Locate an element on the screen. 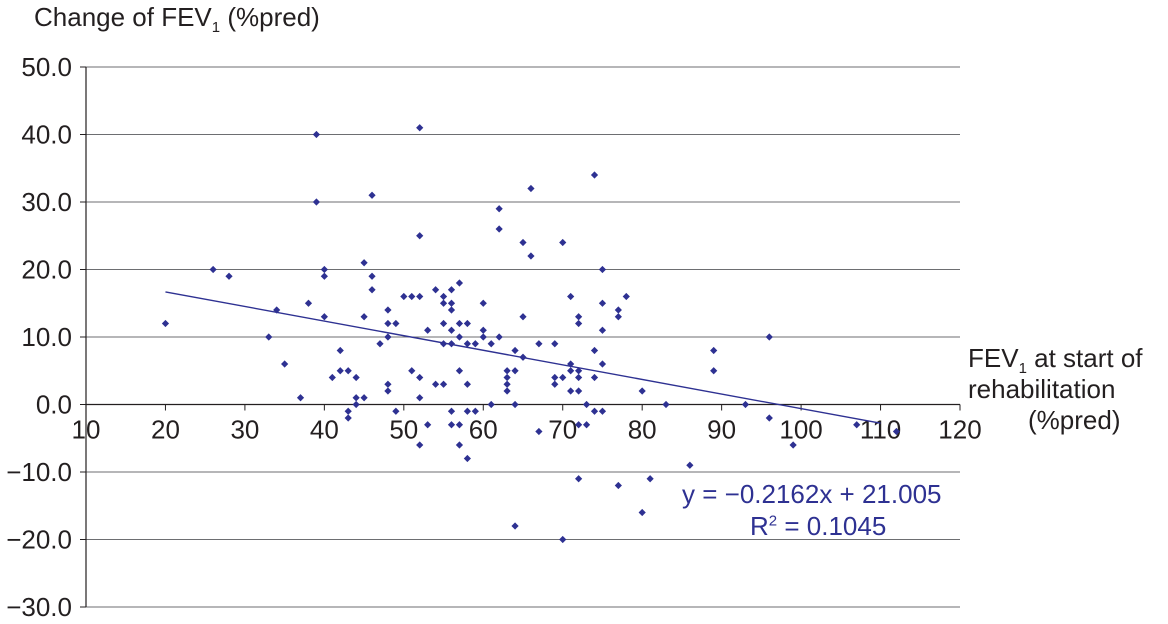  x-tick-label: 100 is located at coordinates (800, 430).